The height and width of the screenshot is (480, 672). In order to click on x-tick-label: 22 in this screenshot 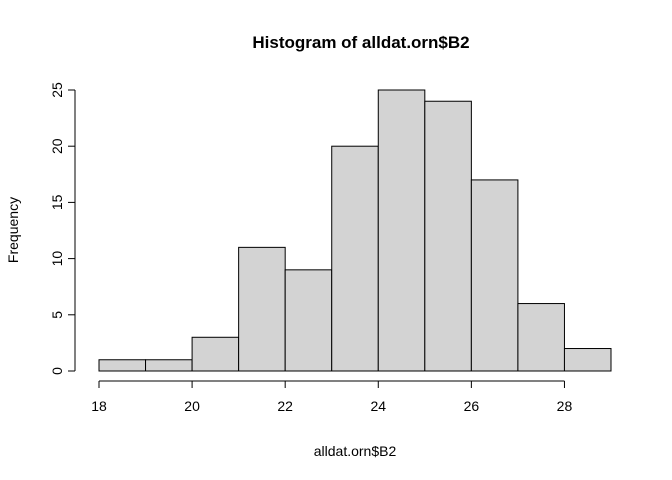, I will do `click(285, 406)`.